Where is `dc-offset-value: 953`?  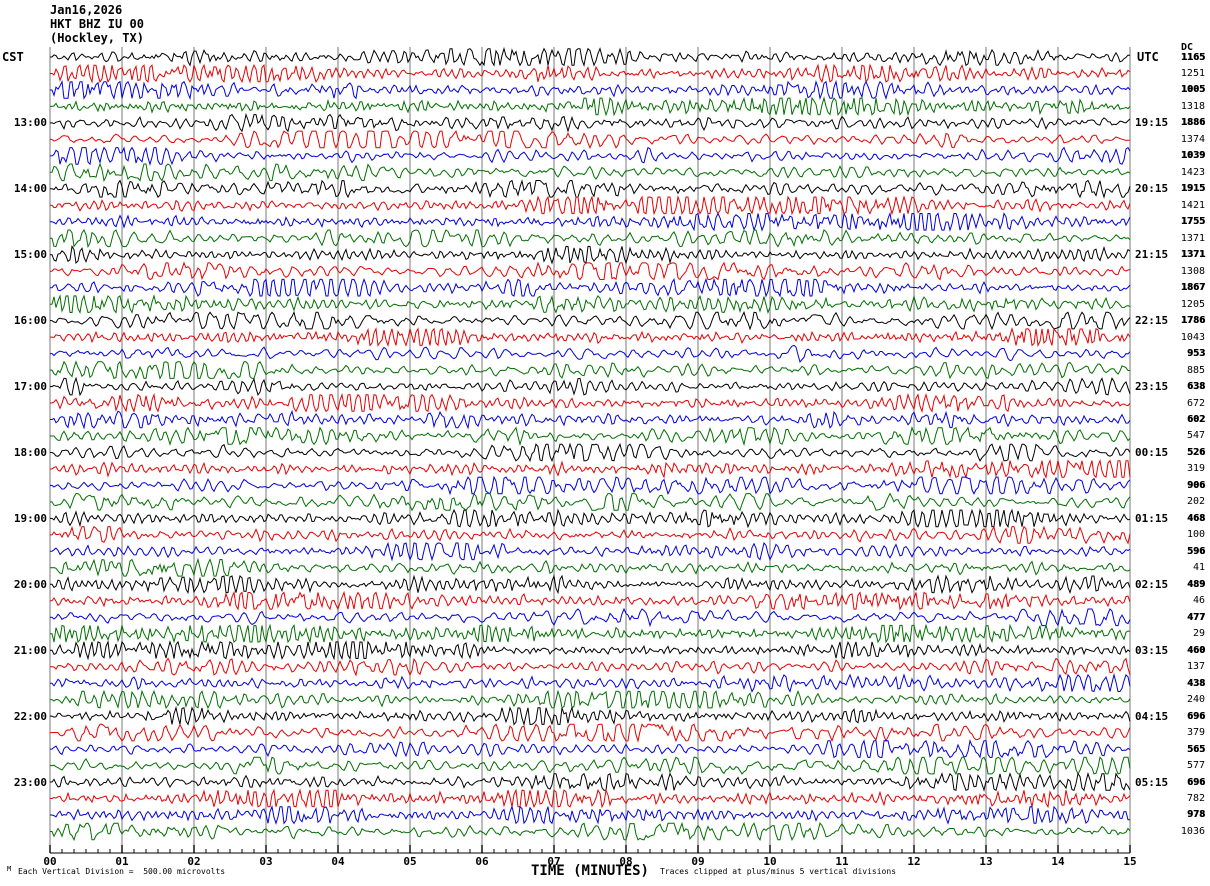 dc-offset-value: 953 is located at coordinates (1195, 354).